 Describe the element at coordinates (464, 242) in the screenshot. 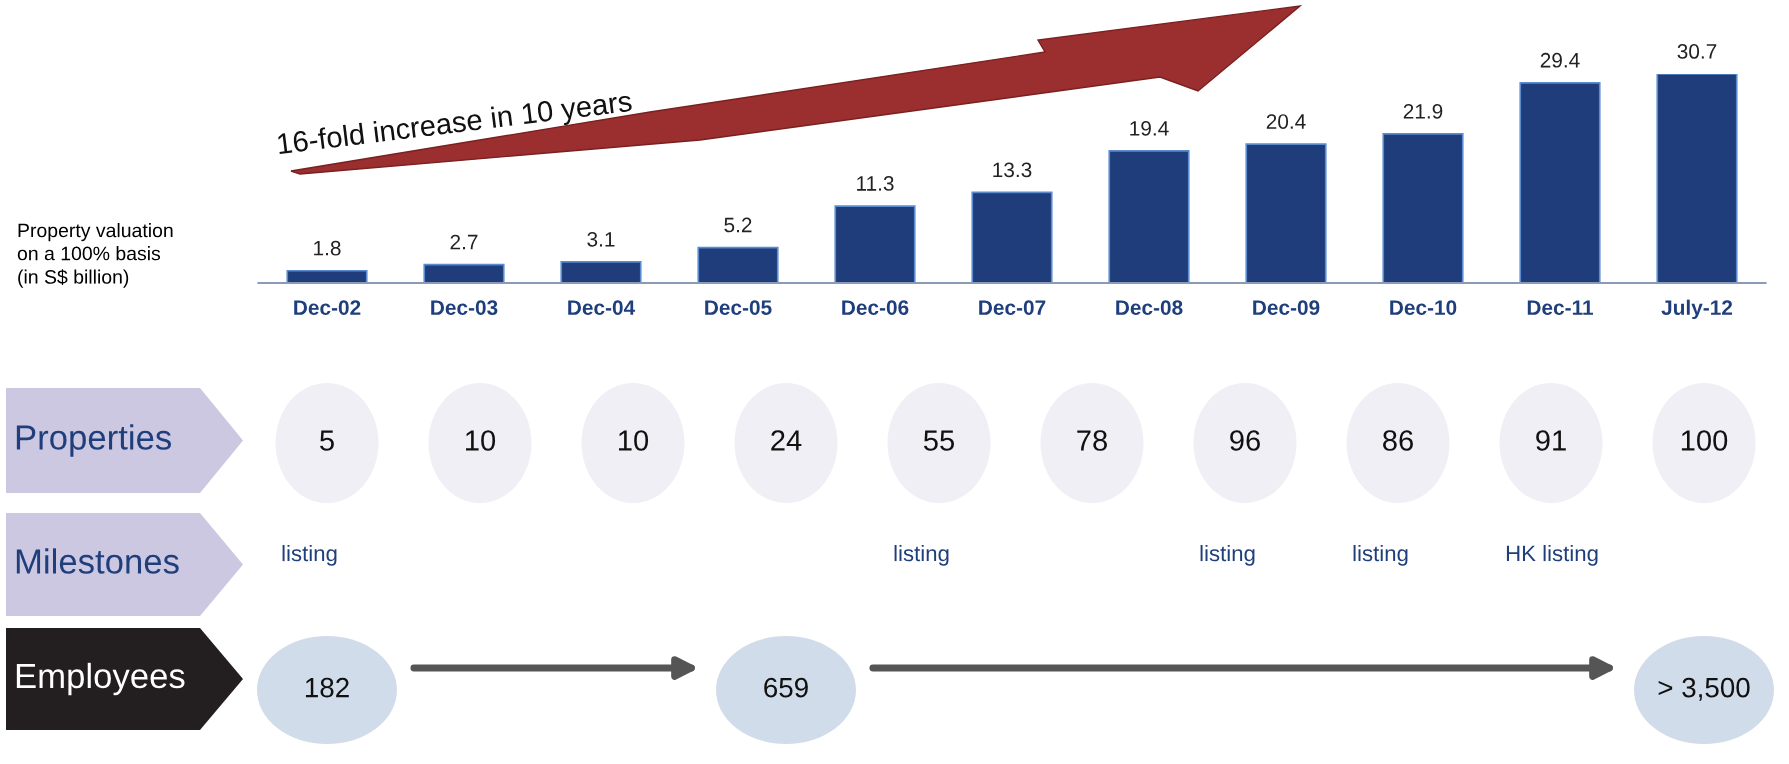

I see `data-label: 2.7` at that location.